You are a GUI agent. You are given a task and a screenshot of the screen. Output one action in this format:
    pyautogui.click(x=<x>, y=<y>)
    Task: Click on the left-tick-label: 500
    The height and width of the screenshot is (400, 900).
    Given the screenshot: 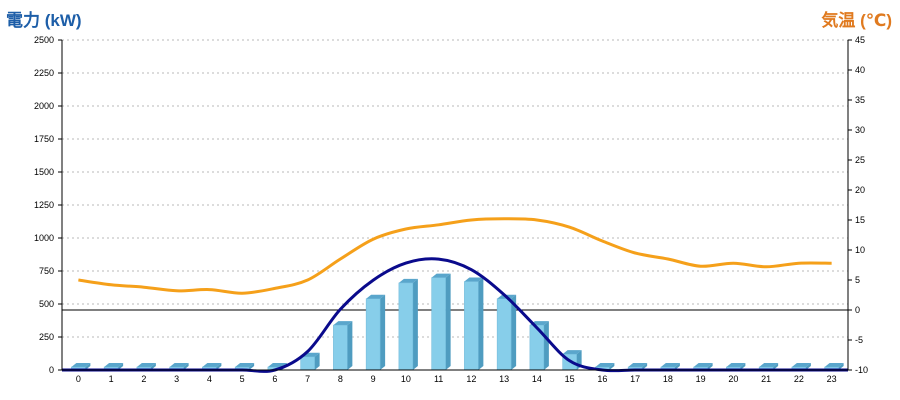 What is the action you would take?
    pyautogui.click(x=46, y=304)
    